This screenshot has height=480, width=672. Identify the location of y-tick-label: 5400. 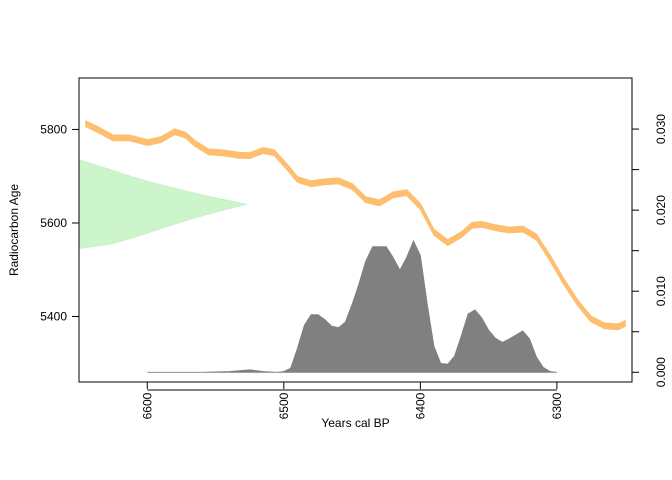
(53, 317).